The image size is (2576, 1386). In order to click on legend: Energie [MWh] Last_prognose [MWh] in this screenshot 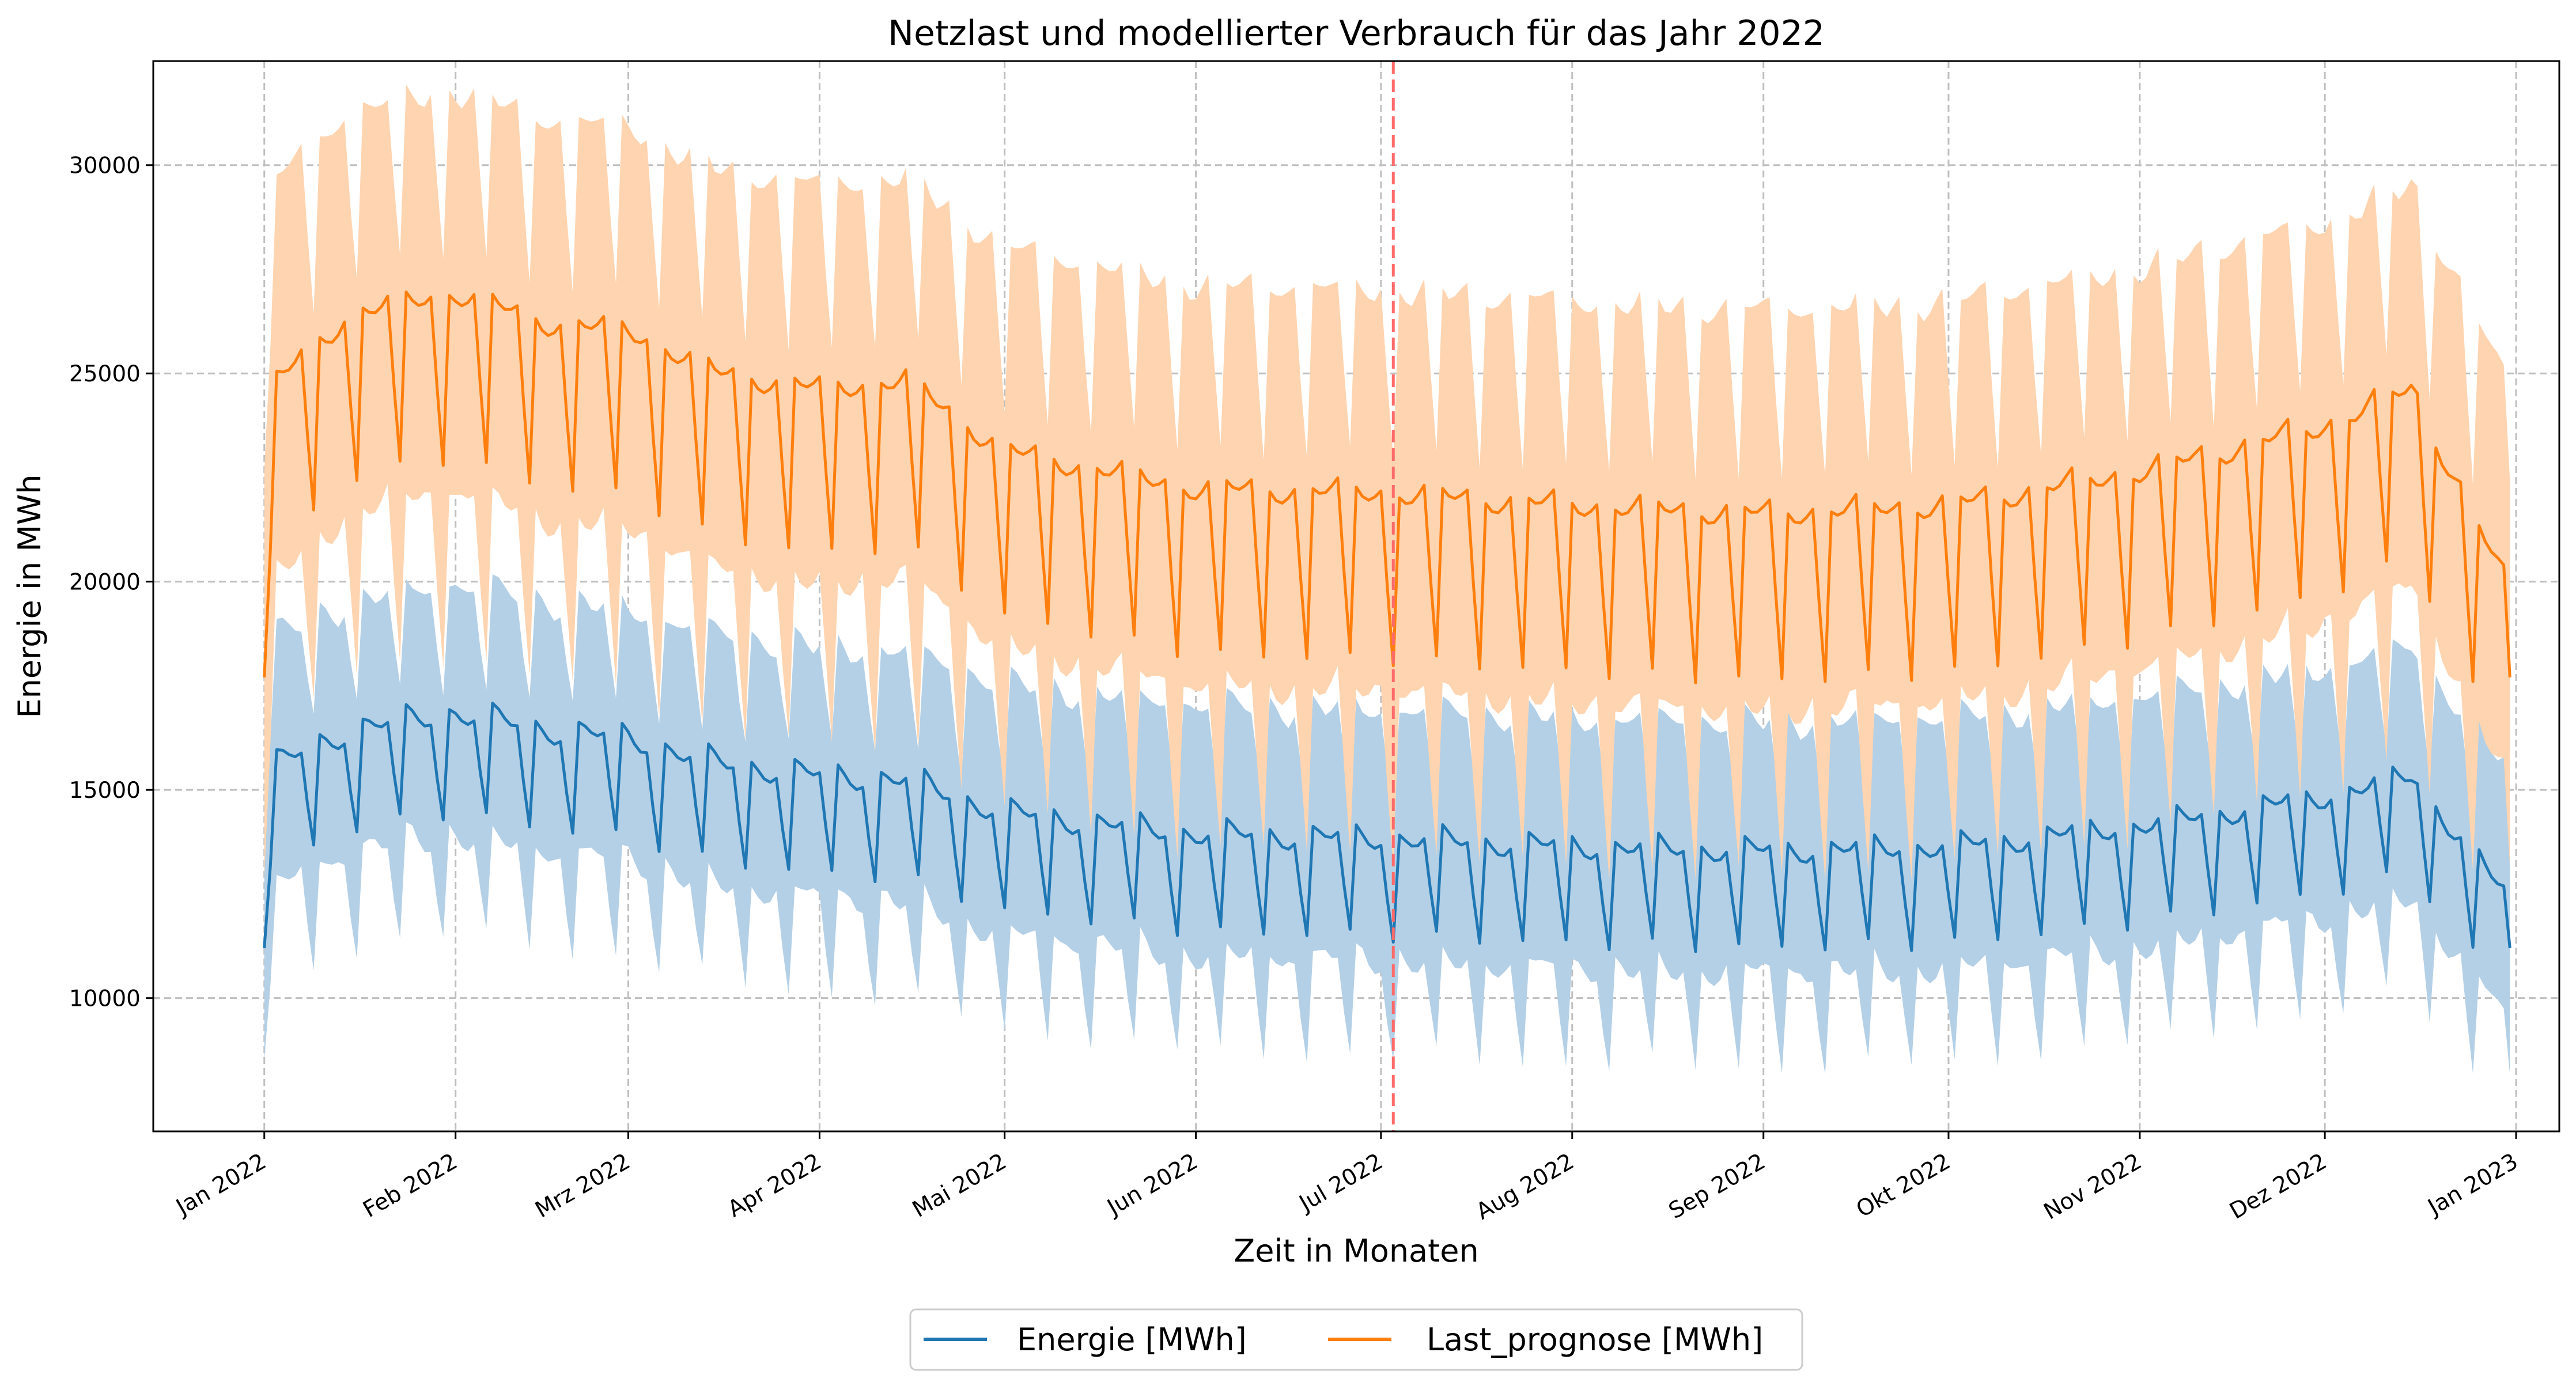, I will do `click(1356, 1339)`.